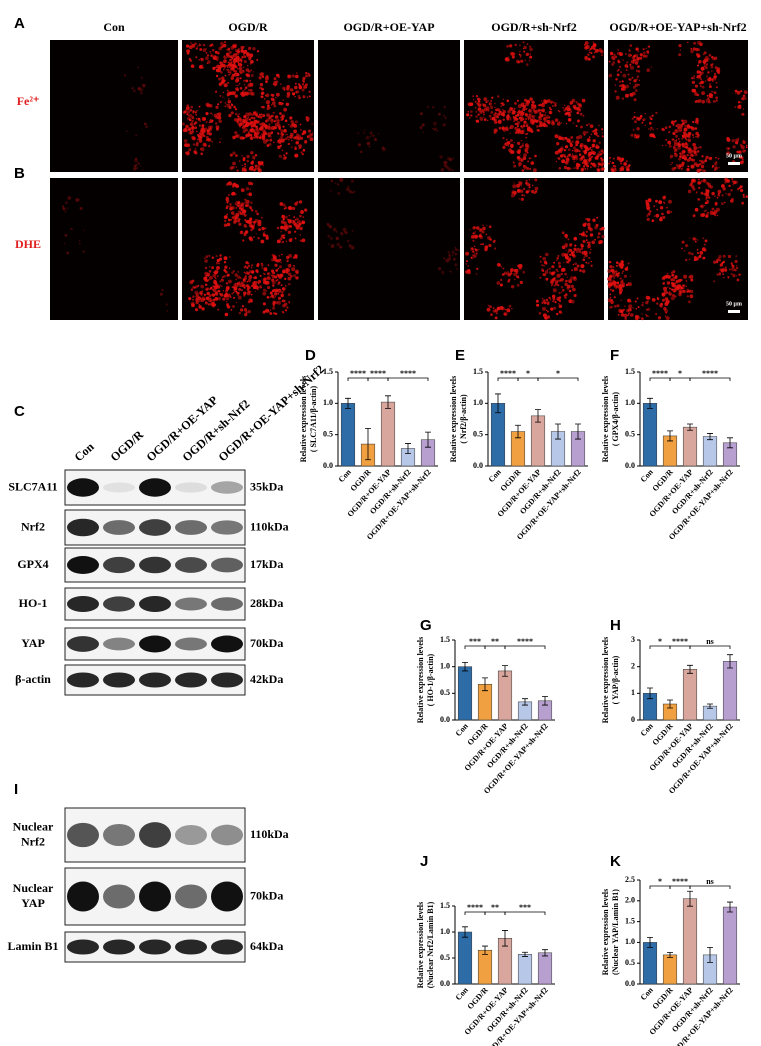 The image size is (761, 1046). I want to click on micrograph, so click(678, 106).